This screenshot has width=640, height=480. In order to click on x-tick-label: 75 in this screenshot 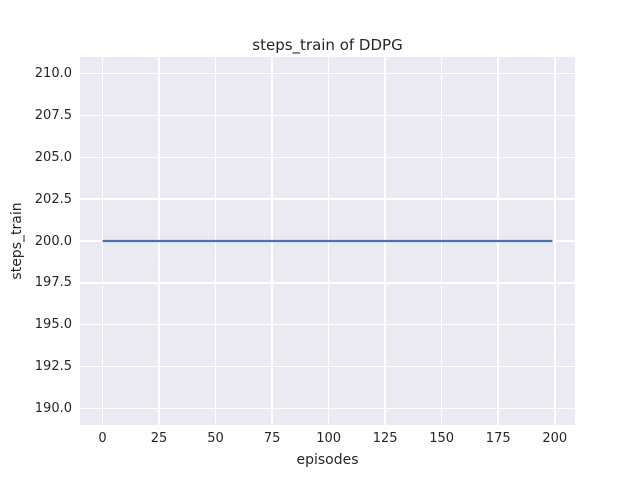, I will do `click(272, 438)`.